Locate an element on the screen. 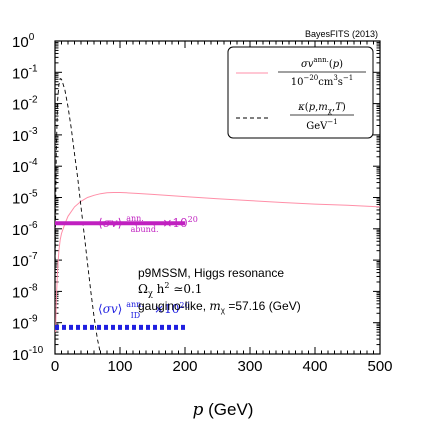 This screenshot has height=423, width=423. info-line3: gaugino-like, mχ =57.16 (GeV) is located at coordinates (219, 307).